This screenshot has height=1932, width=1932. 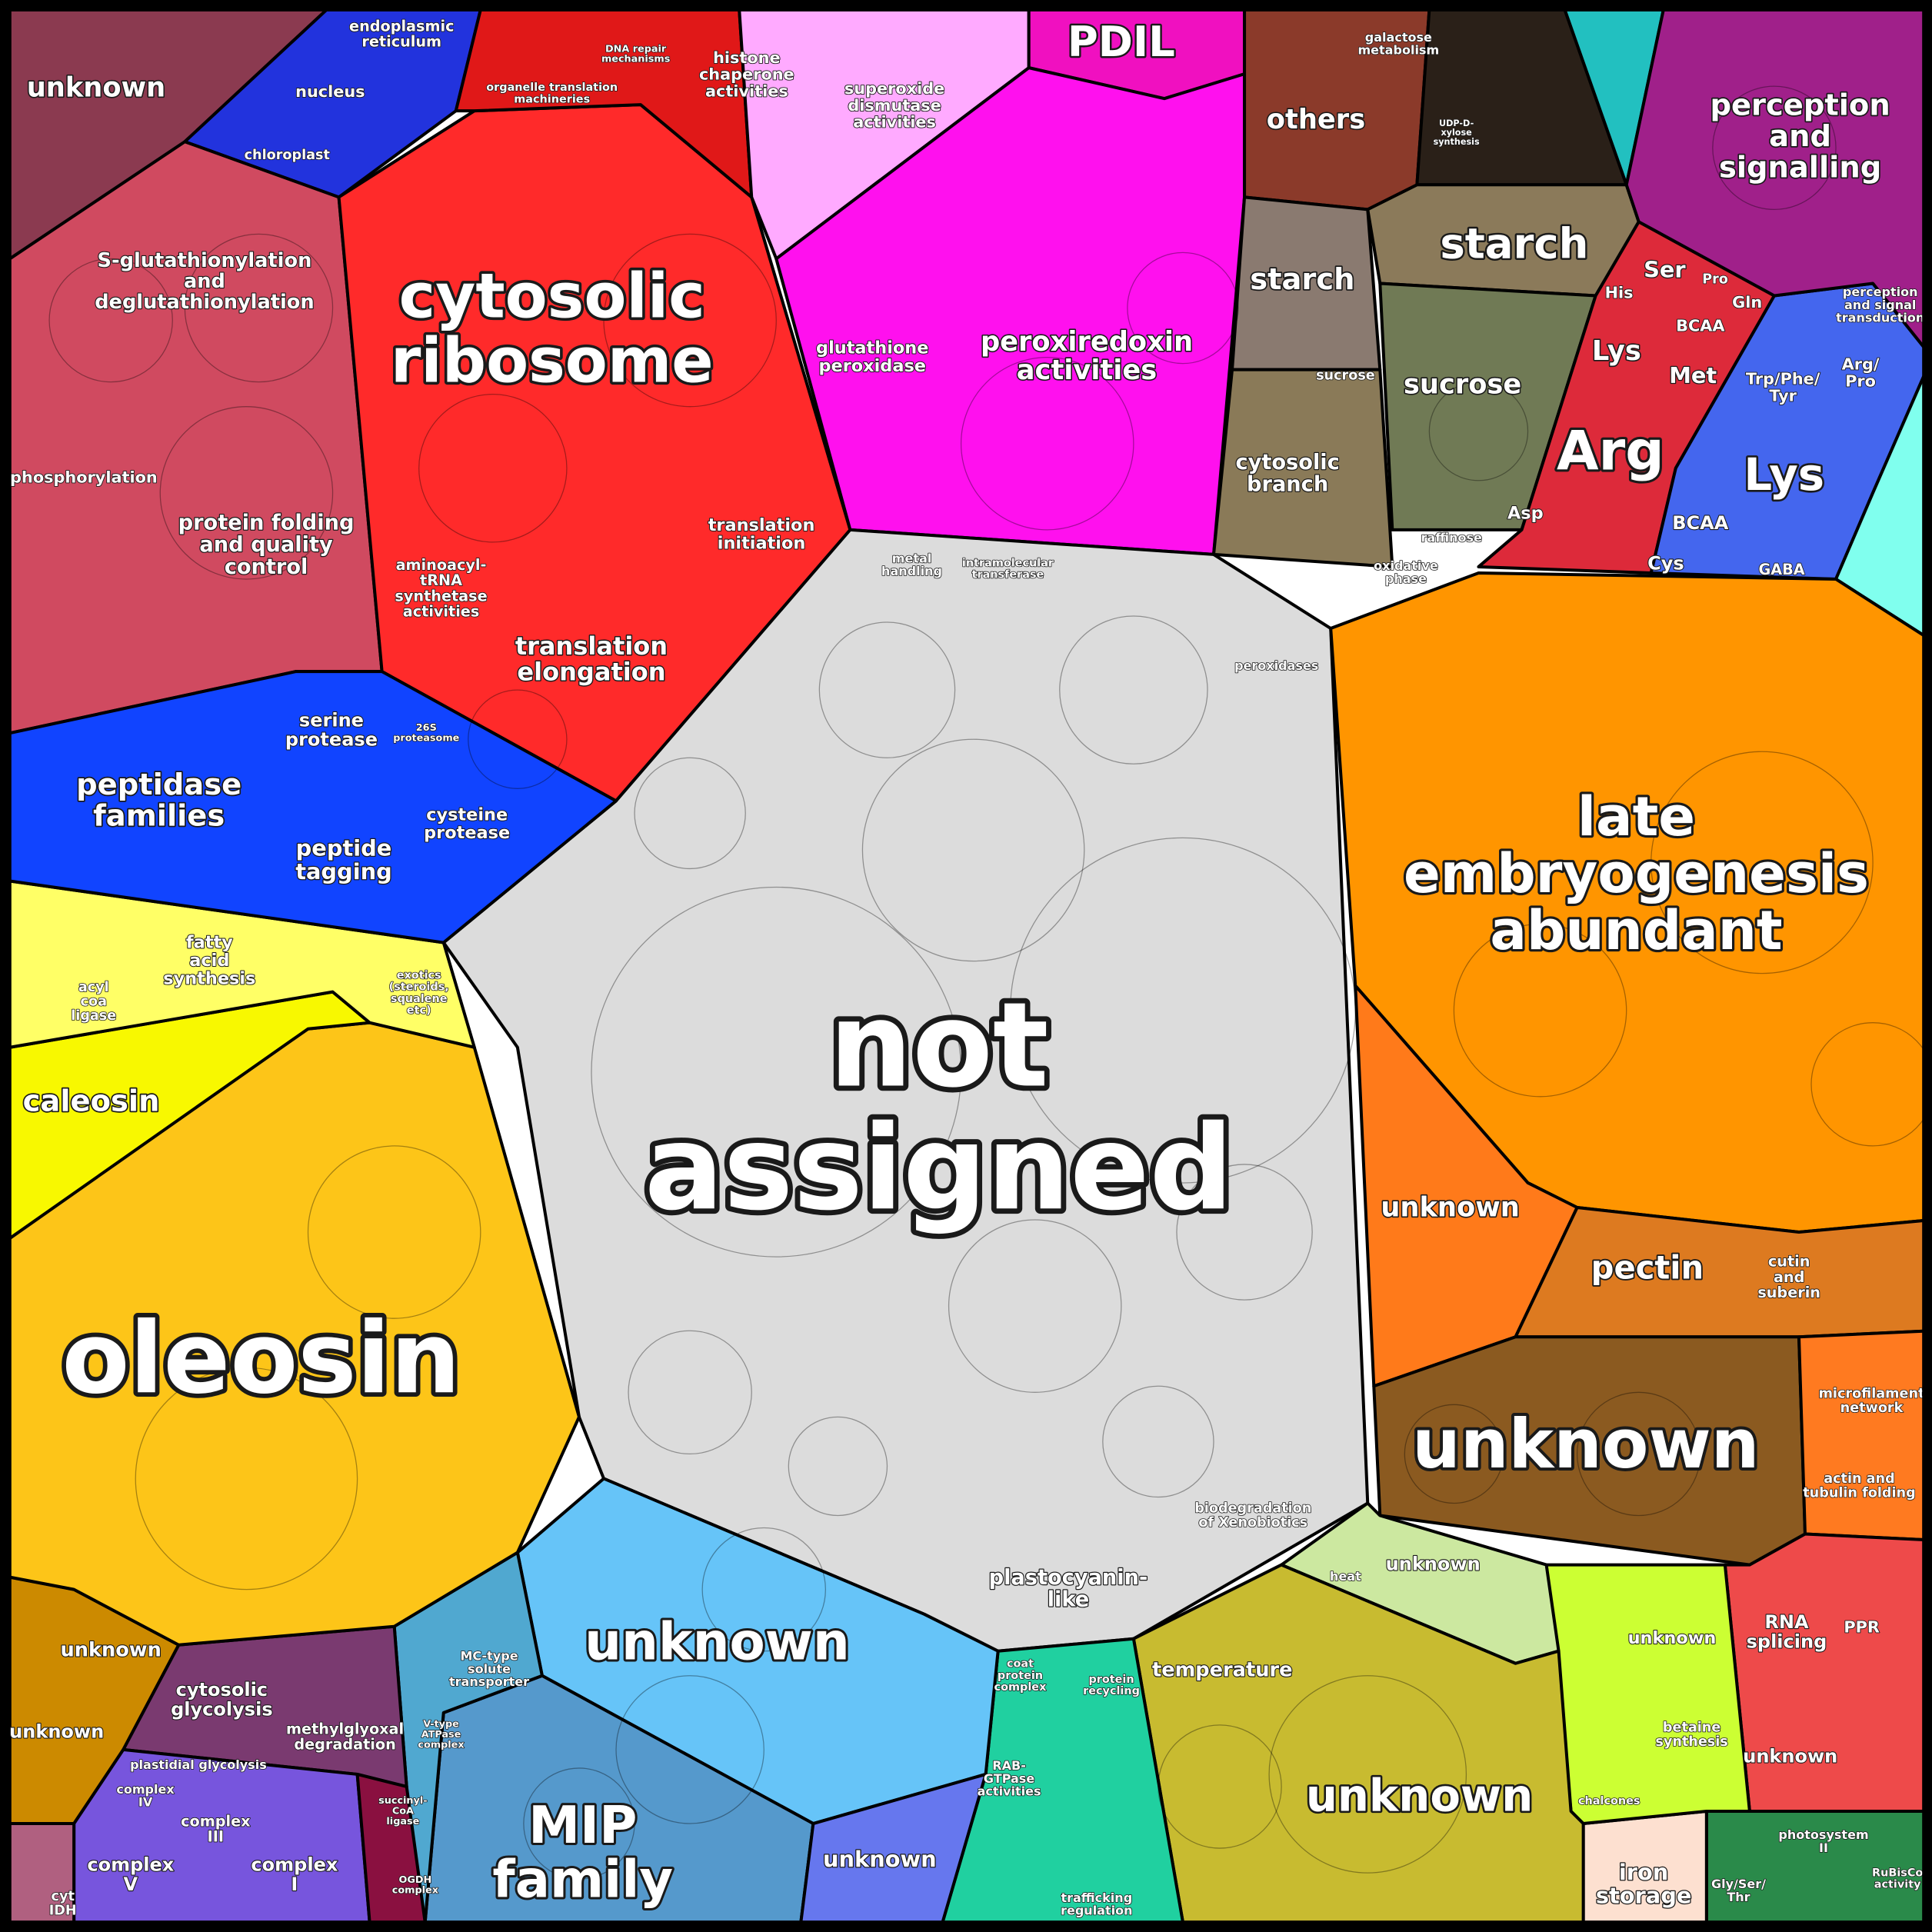 I want to click on label: Arg, so click(x=1610, y=451).